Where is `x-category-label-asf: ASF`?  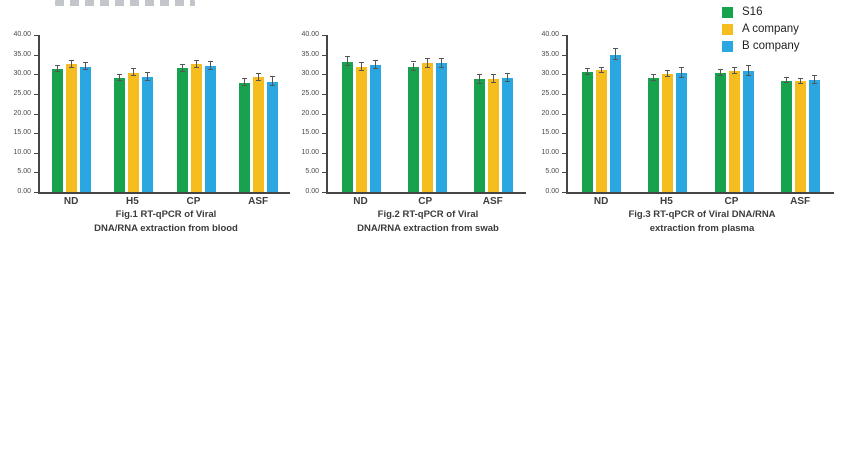 x-category-label-asf: ASF is located at coordinates (492, 201).